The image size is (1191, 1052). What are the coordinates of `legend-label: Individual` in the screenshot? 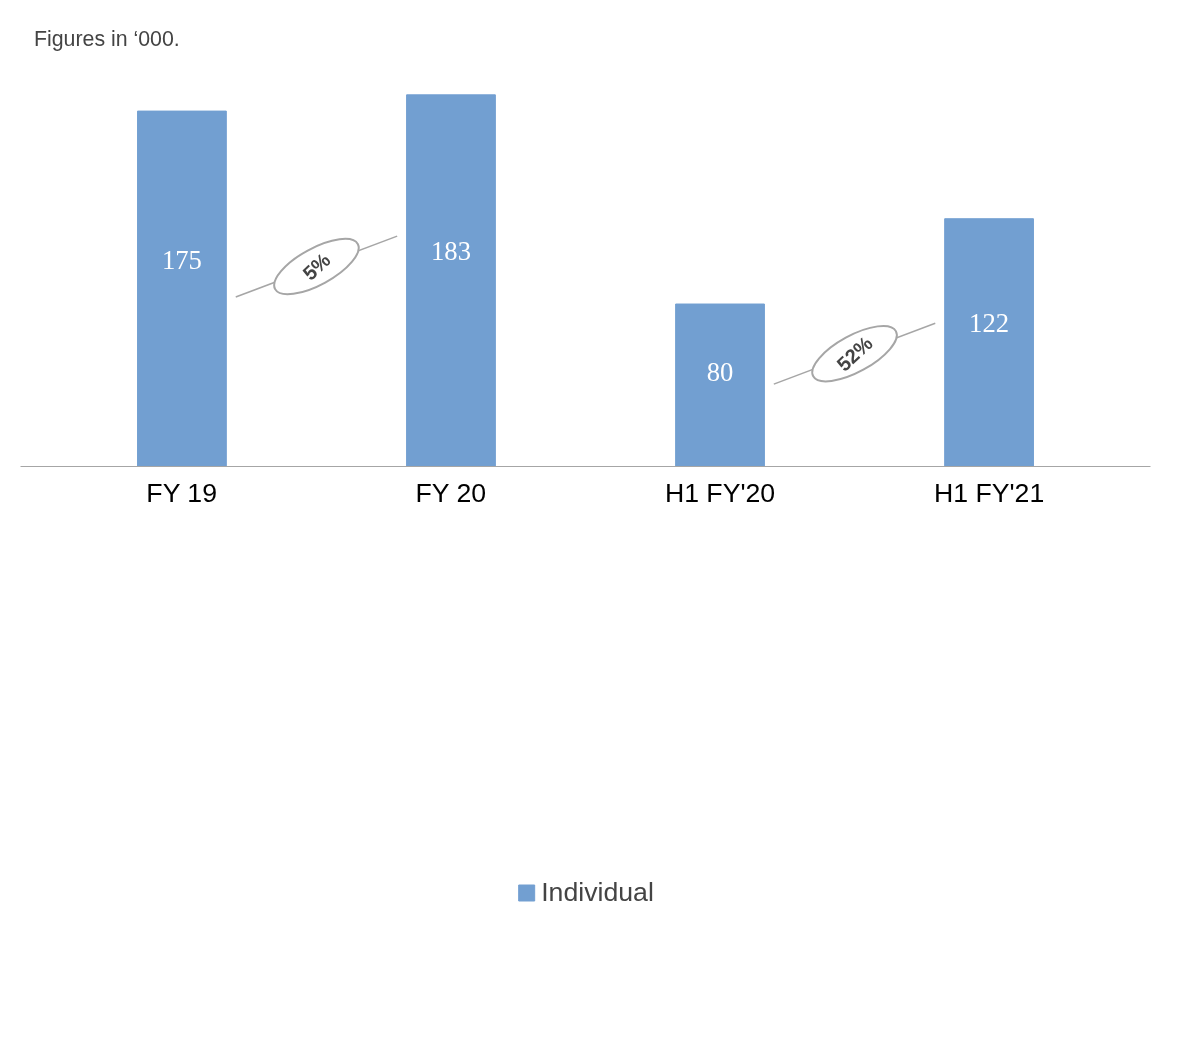 It's located at (597, 892).